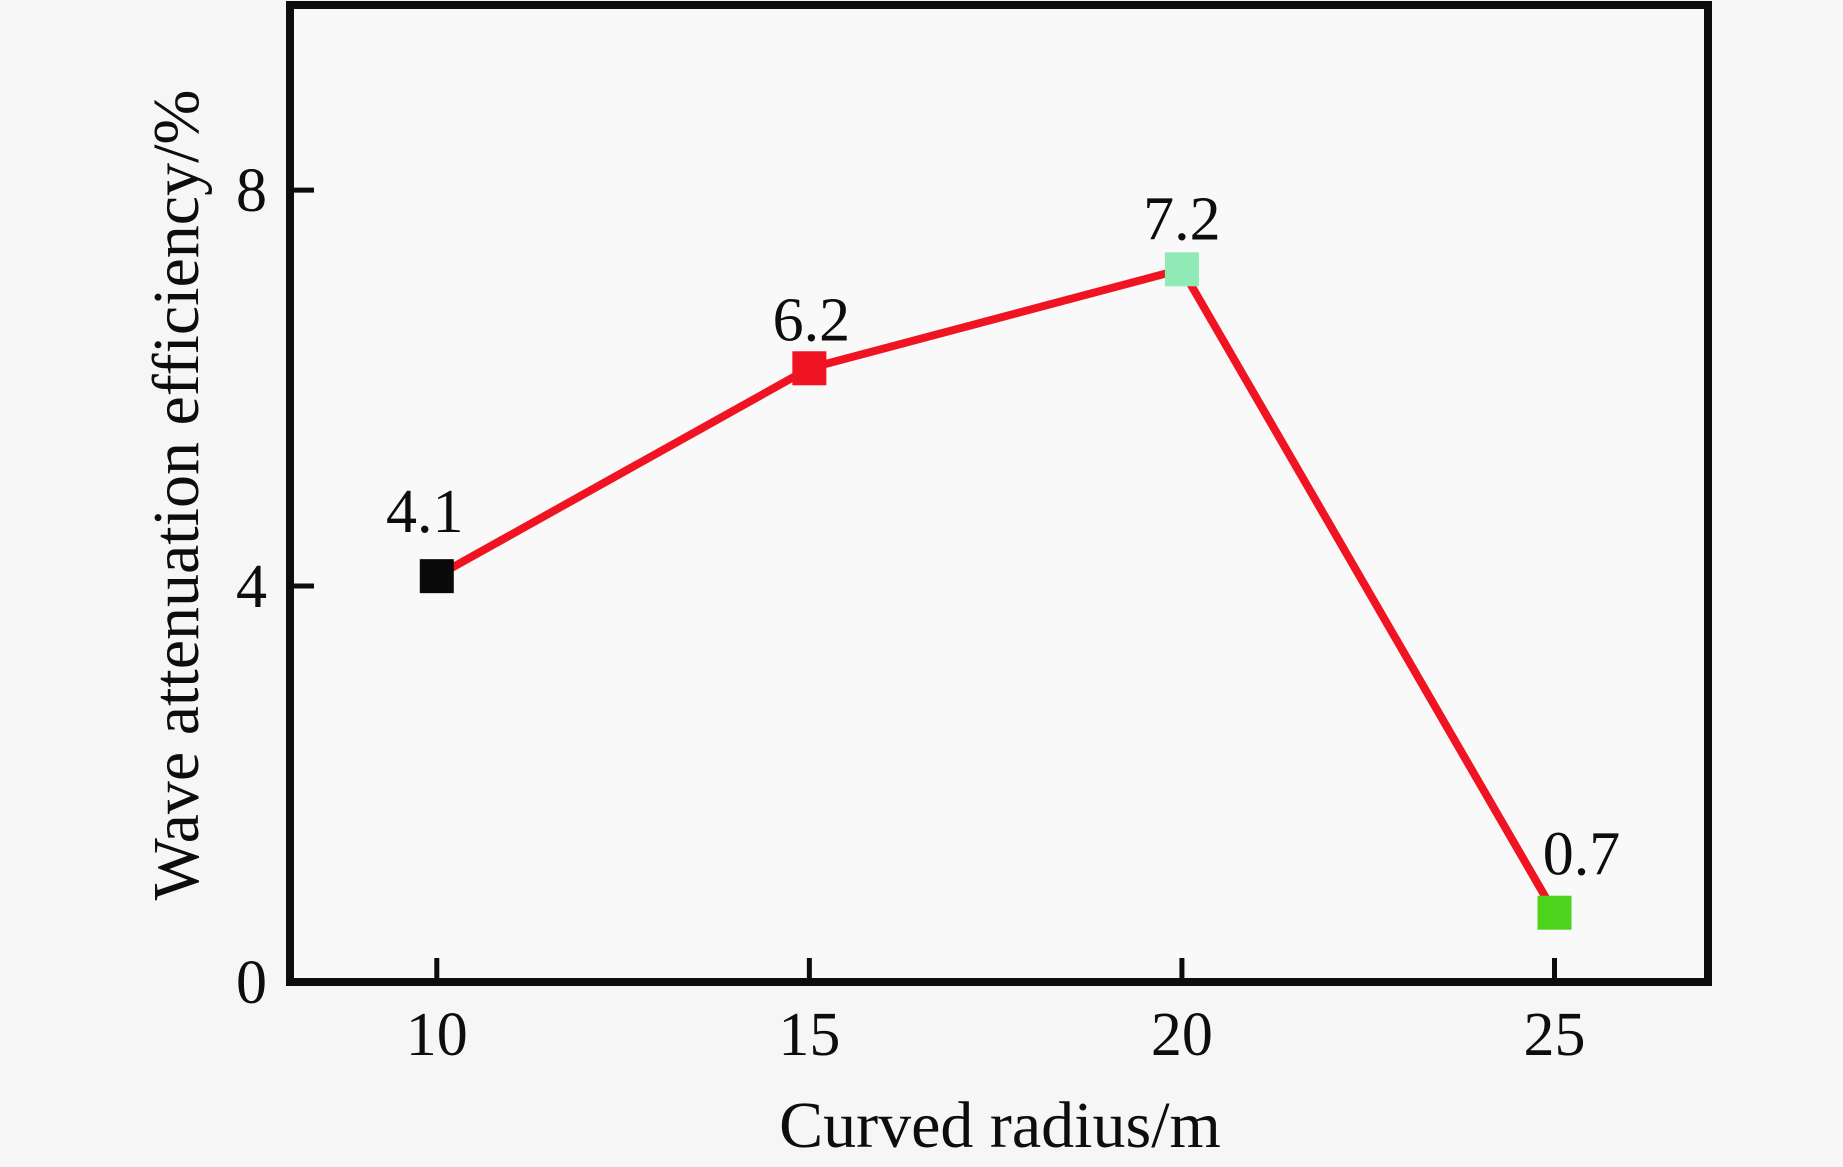  Describe the element at coordinates (251, 191) in the screenshot. I see `y-tick-label: 8` at that location.